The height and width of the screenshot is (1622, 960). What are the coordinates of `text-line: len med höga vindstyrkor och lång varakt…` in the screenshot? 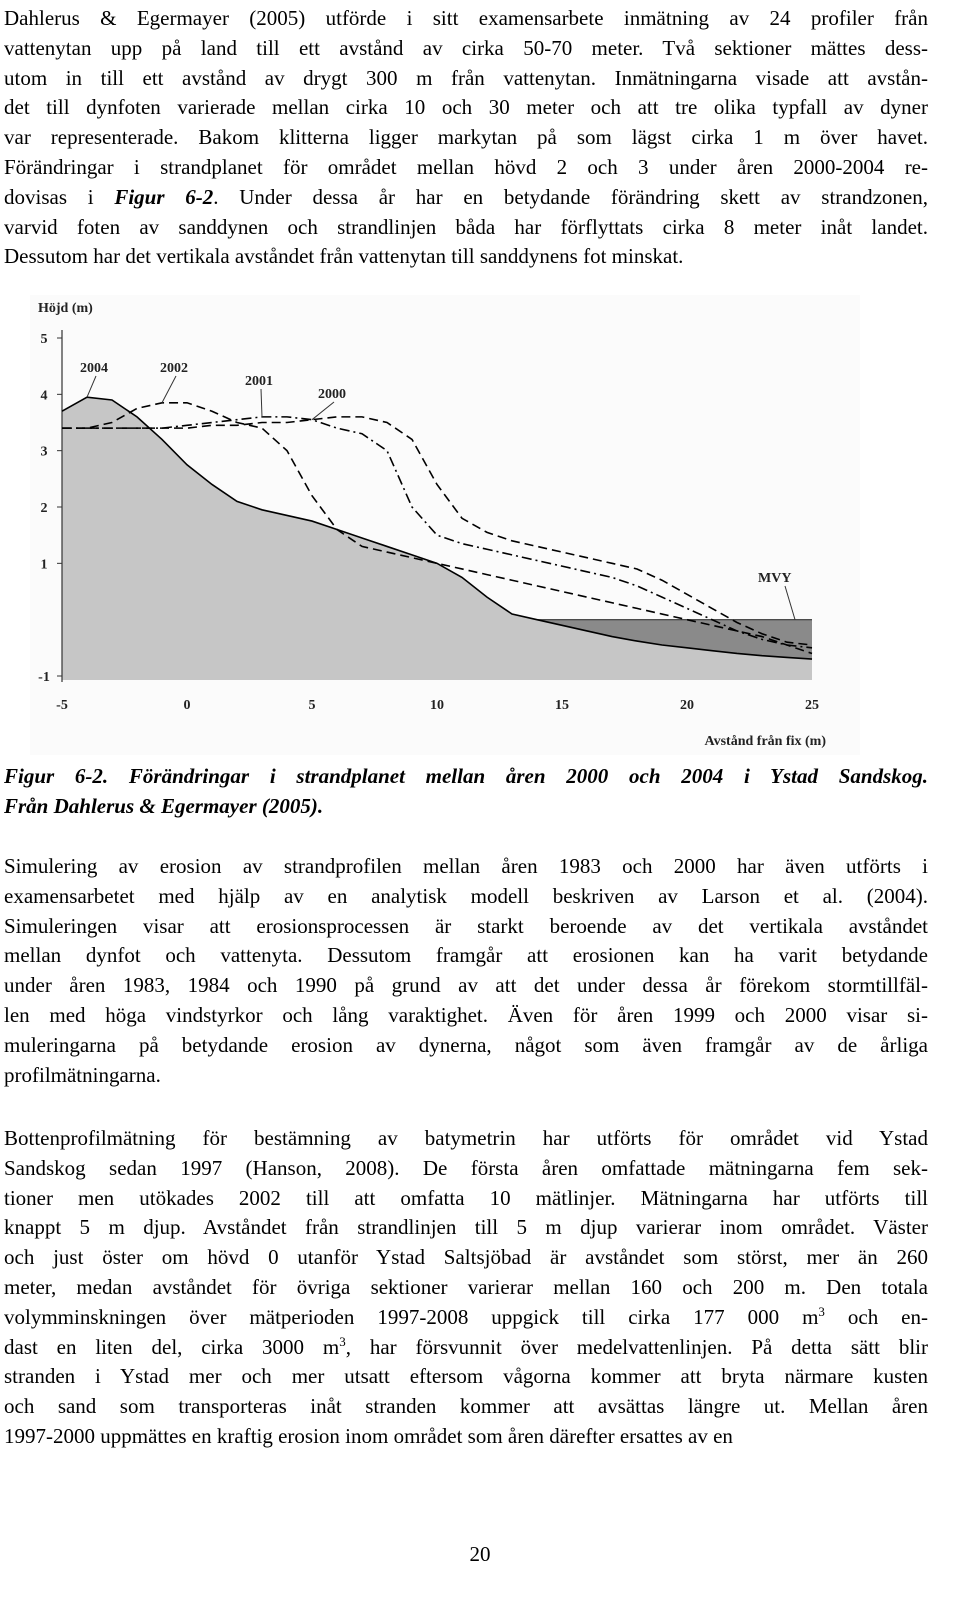 It's located at (466, 1014).